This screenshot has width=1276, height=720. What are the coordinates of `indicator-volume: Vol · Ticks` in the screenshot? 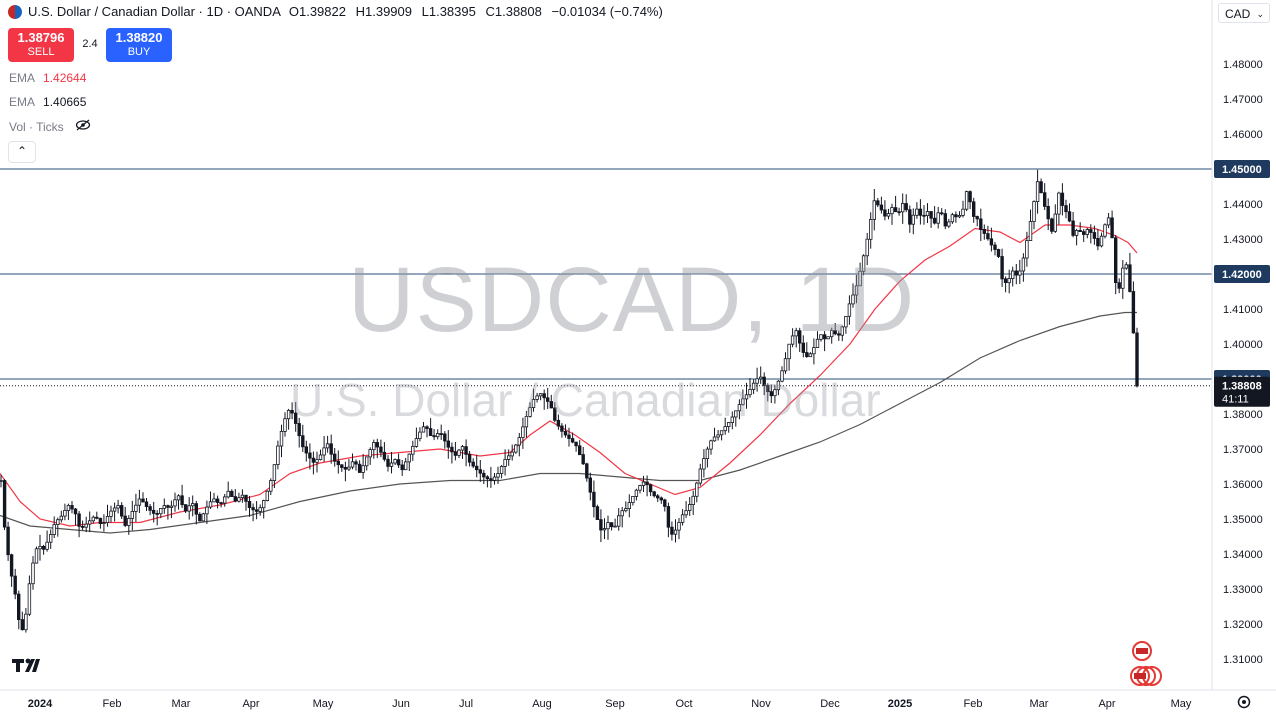 It's located at (50, 126).